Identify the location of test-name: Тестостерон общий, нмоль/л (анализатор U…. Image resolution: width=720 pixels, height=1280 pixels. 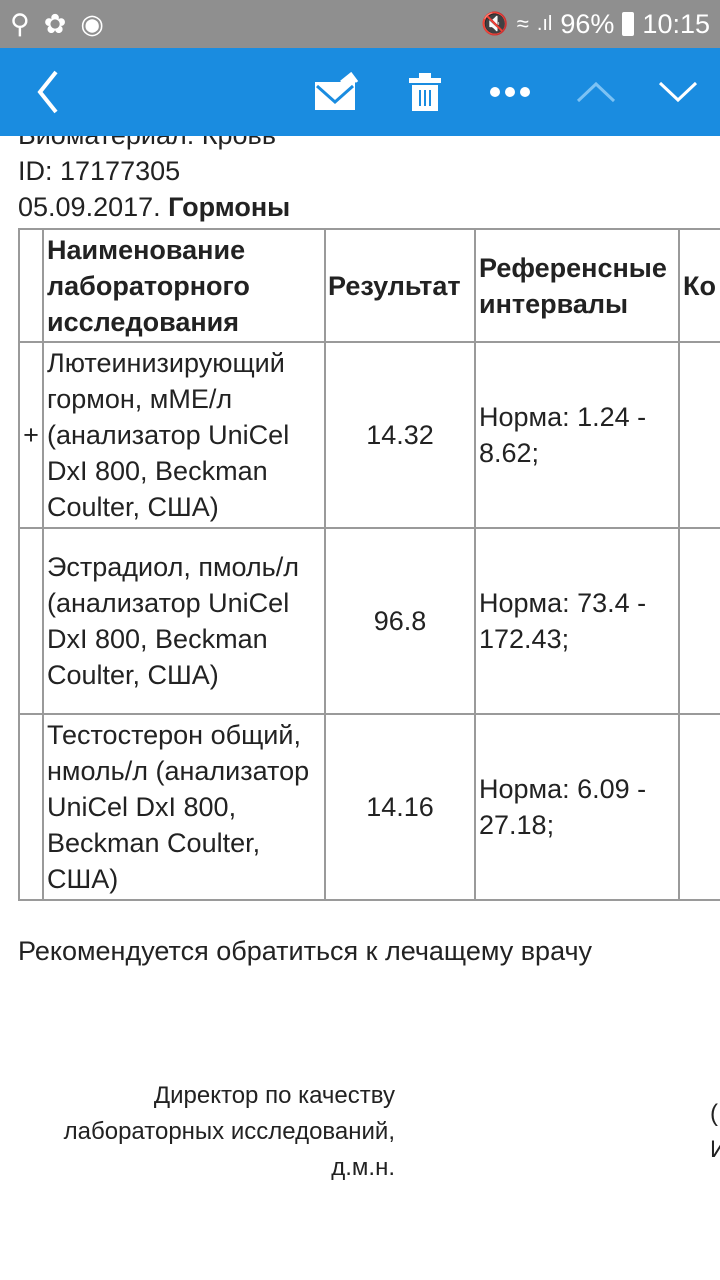
(184, 807).